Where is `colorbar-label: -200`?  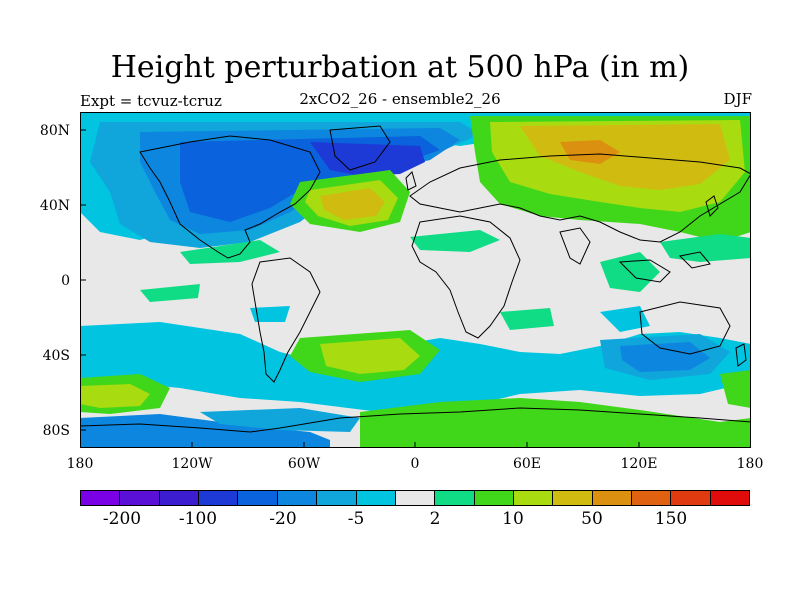 colorbar-label: -200 is located at coordinates (122, 519).